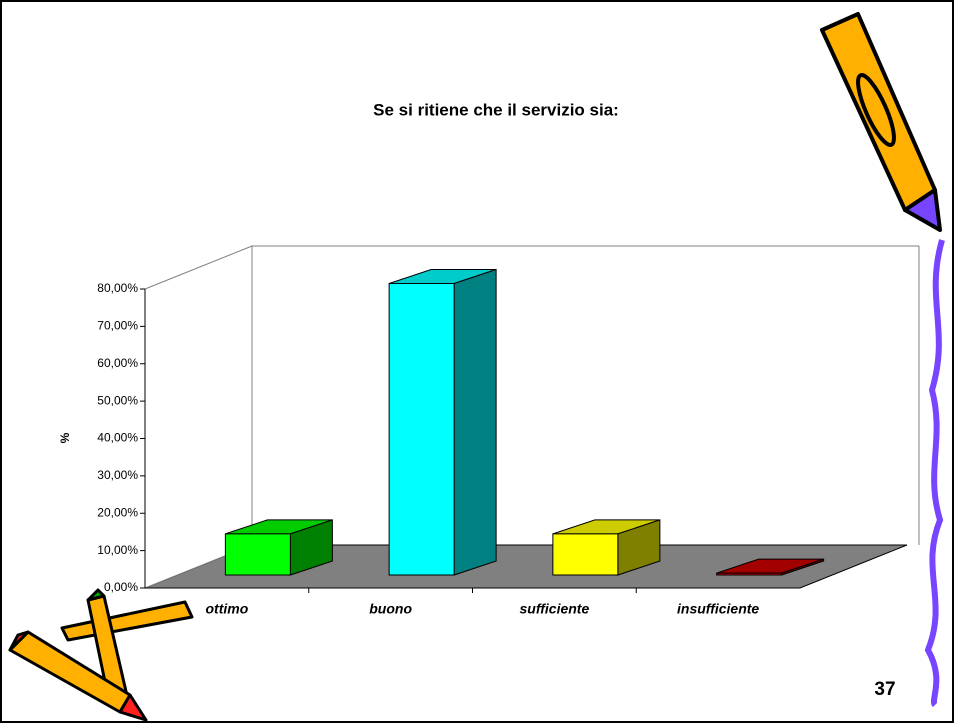 This screenshot has width=954, height=723. I want to click on bar-side, so click(475, 422).